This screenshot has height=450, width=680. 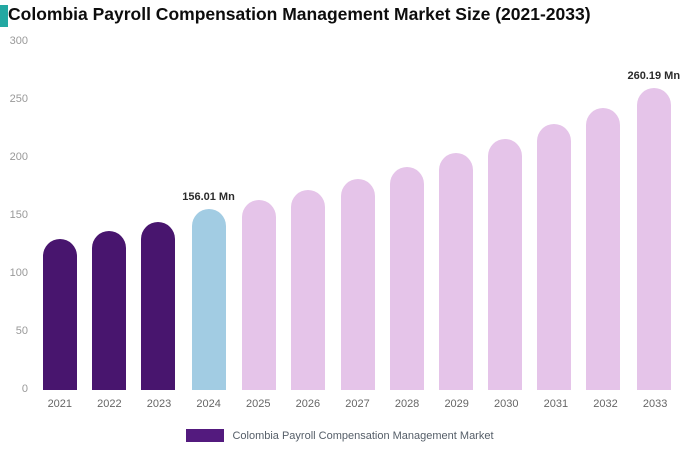 I want to click on x-tick-label: 2025, so click(x=258, y=404).